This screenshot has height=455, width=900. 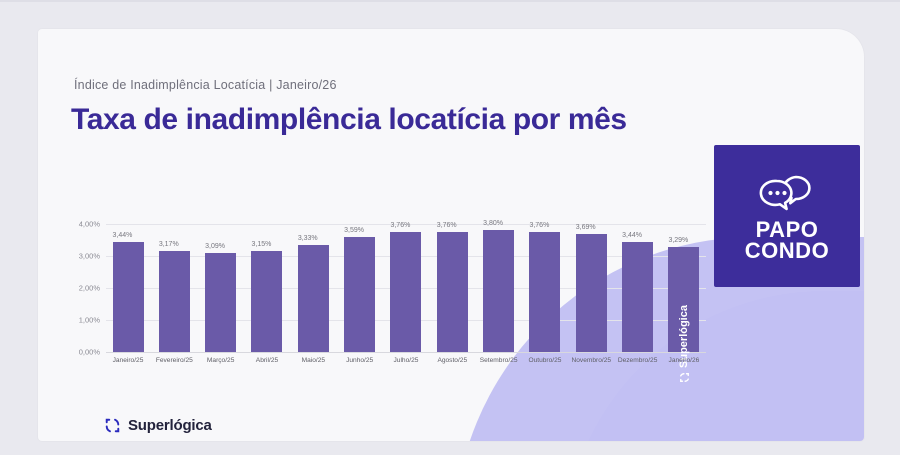 What do you see at coordinates (89, 256) in the screenshot?
I see `y-axis-tick-label: 3,00%` at bounding box center [89, 256].